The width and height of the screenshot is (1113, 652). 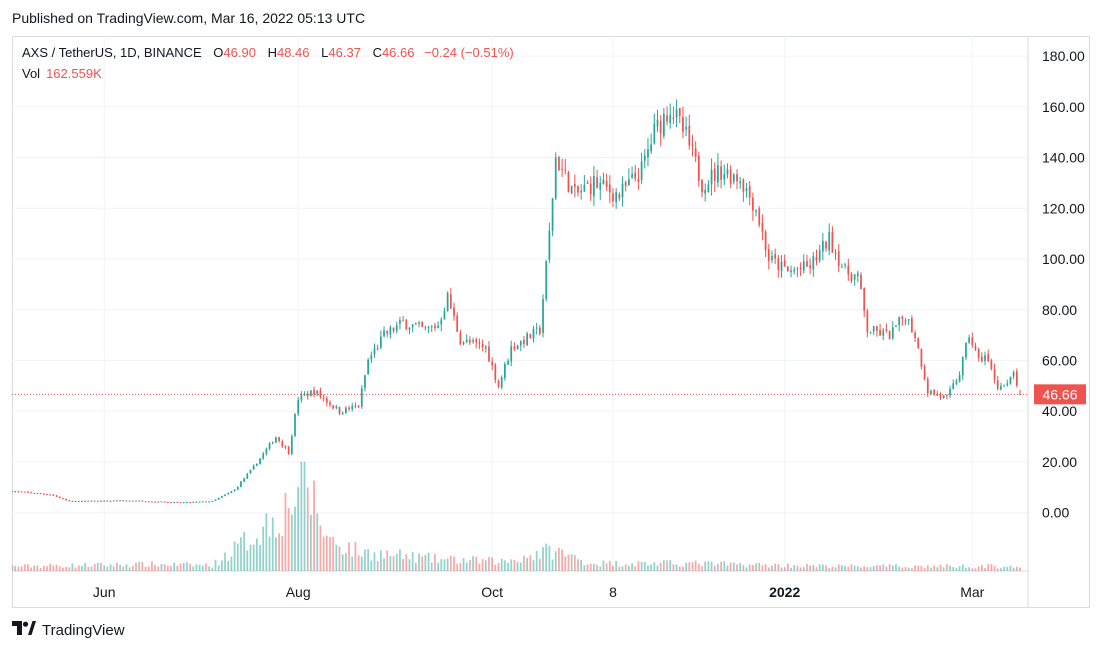 What do you see at coordinates (325, 52) in the screenshot?
I see `low-label: L` at bounding box center [325, 52].